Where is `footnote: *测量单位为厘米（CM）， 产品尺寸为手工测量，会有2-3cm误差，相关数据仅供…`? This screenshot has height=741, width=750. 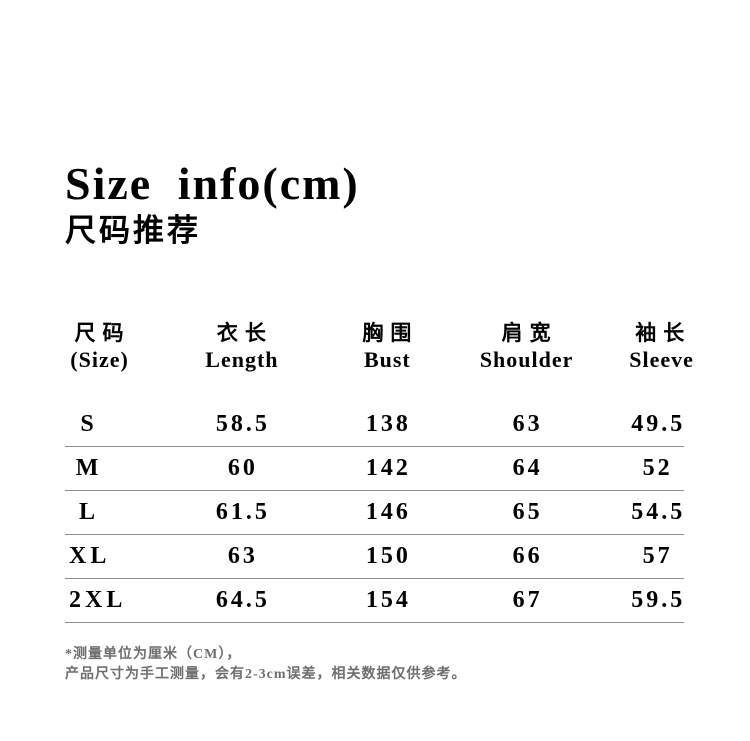
footnote: *测量单位为厘米（CM）， 产品尺寸为手工测量，会有2-3cm误差，相关数据仅供… is located at coordinates (407, 665).